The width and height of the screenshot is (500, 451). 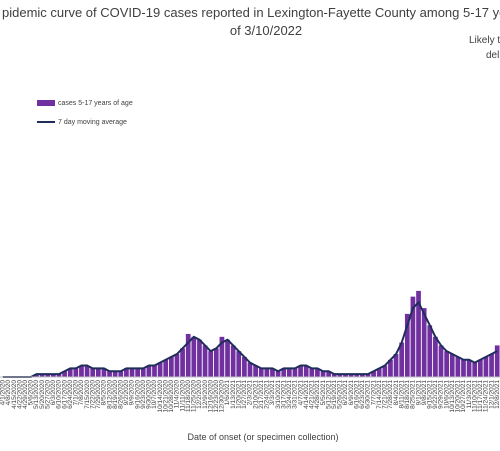 I want to click on x-tick-label: 10/27/2021, so click(x=463, y=396).